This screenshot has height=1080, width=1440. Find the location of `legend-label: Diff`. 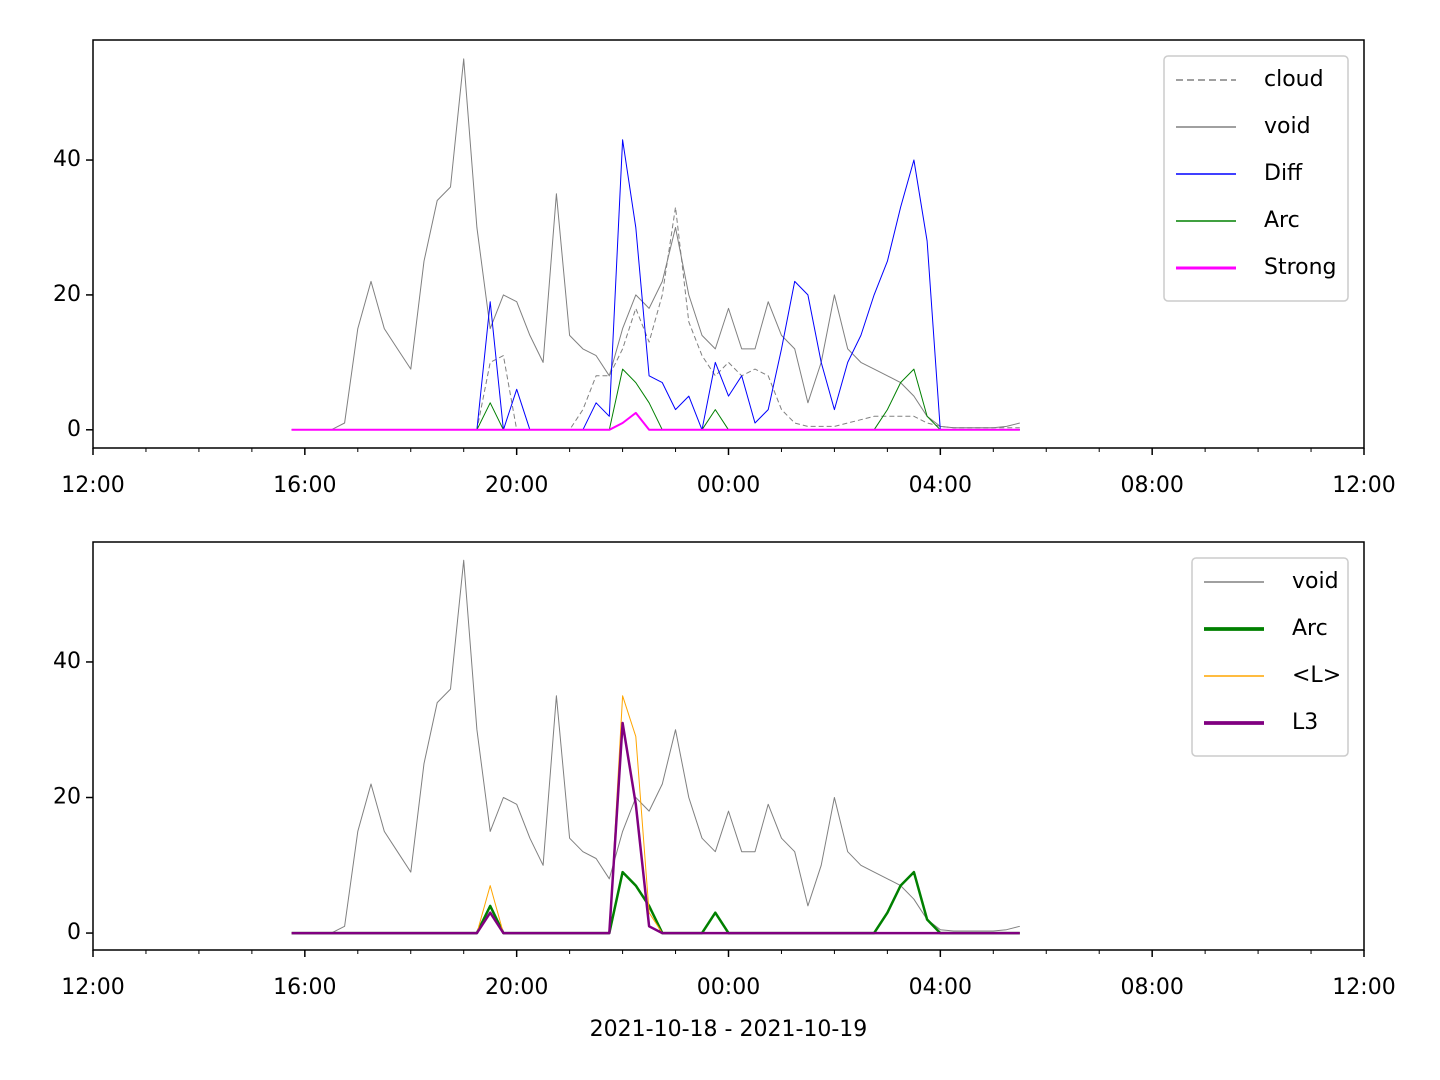

legend-label: Diff is located at coordinates (1283, 173).